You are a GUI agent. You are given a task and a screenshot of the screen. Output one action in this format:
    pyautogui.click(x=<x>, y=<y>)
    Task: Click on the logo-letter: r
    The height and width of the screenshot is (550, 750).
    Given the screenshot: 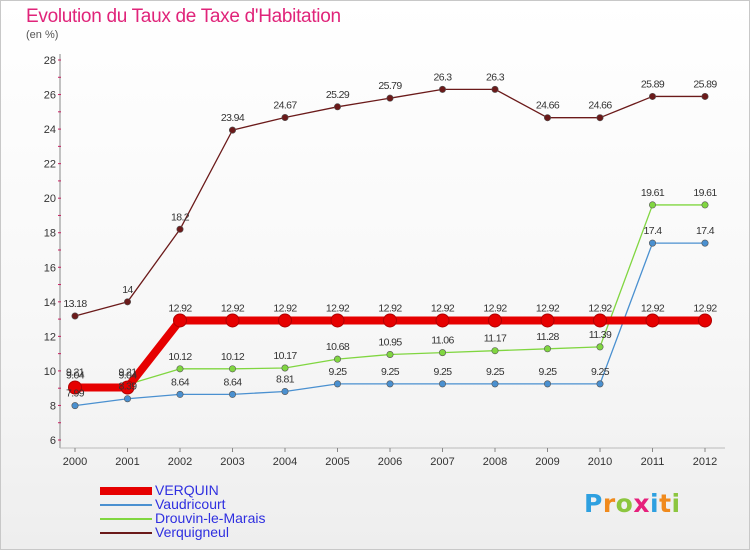 What is the action you would take?
    pyautogui.click(x=609, y=503)
    